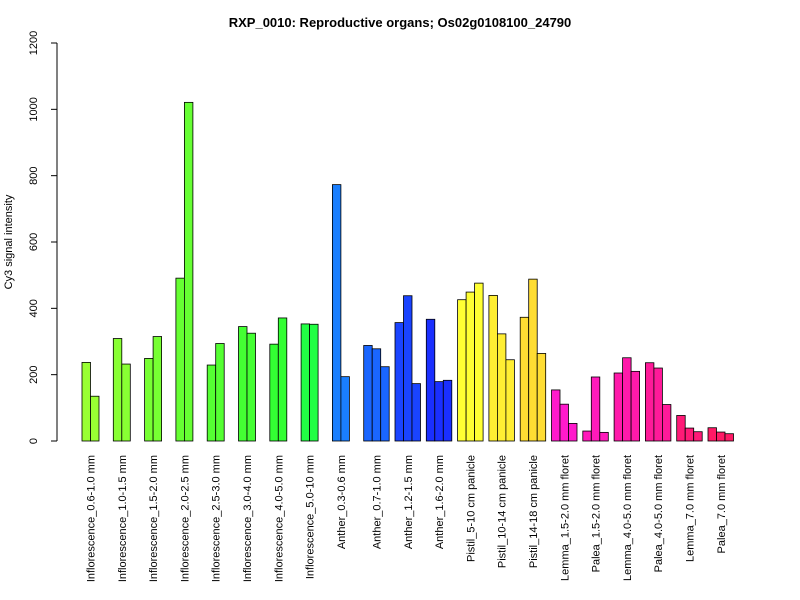 Image resolution: width=800 pixels, height=600 pixels. I want to click on category-label: Inflorescence_3.0-4.0 mm, so click(248, 518).